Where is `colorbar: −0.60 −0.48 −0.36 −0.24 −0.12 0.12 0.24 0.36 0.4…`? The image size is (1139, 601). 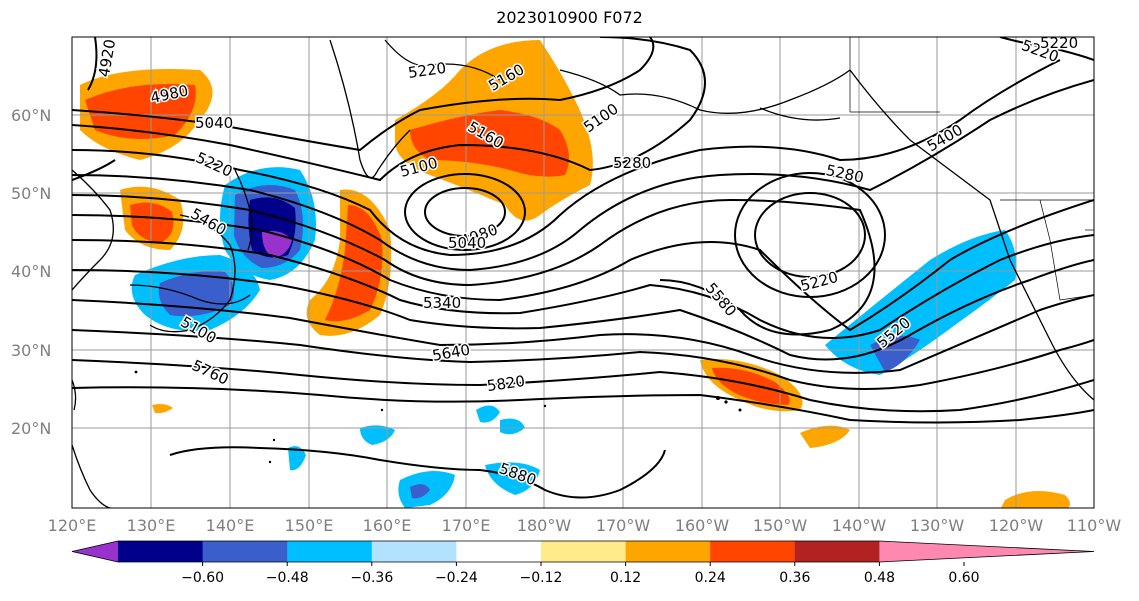
colorbar: −0.60 −0.48 −0.36 −0.24 −0.12 0.12 0.24 0.36 0.4… is located at coordinates (583, 563).